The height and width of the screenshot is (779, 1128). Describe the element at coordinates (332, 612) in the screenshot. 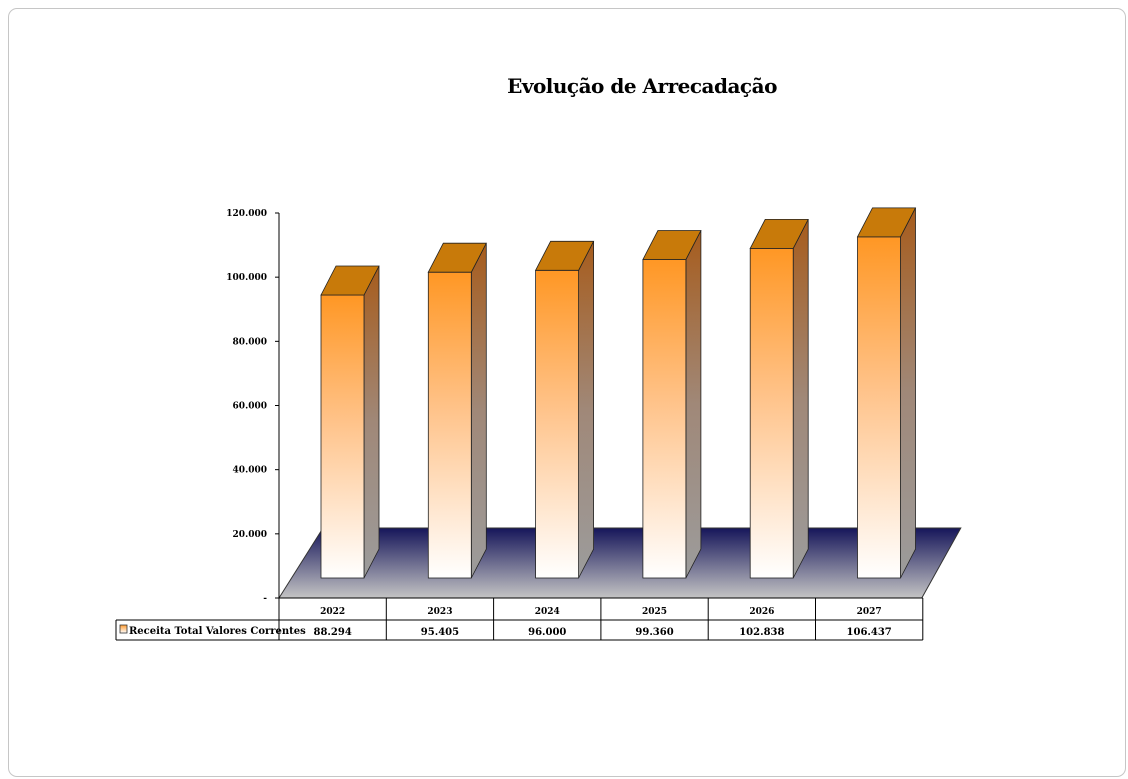

I see `x-category-label: 2022` at that location.